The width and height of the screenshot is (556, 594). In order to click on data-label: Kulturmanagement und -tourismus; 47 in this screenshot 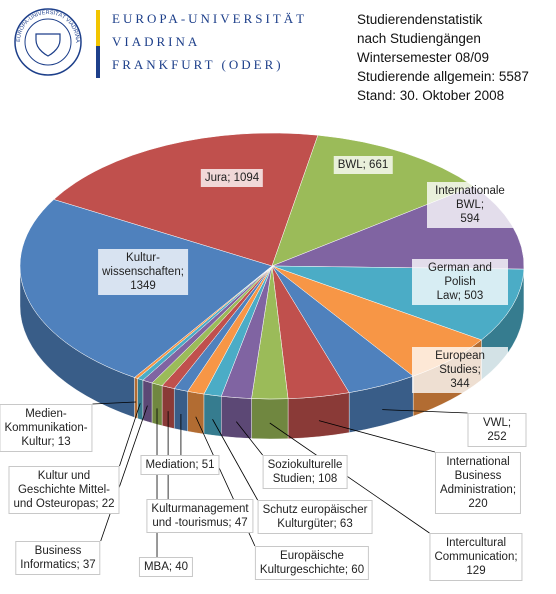, I will do `click(200, 516)`.